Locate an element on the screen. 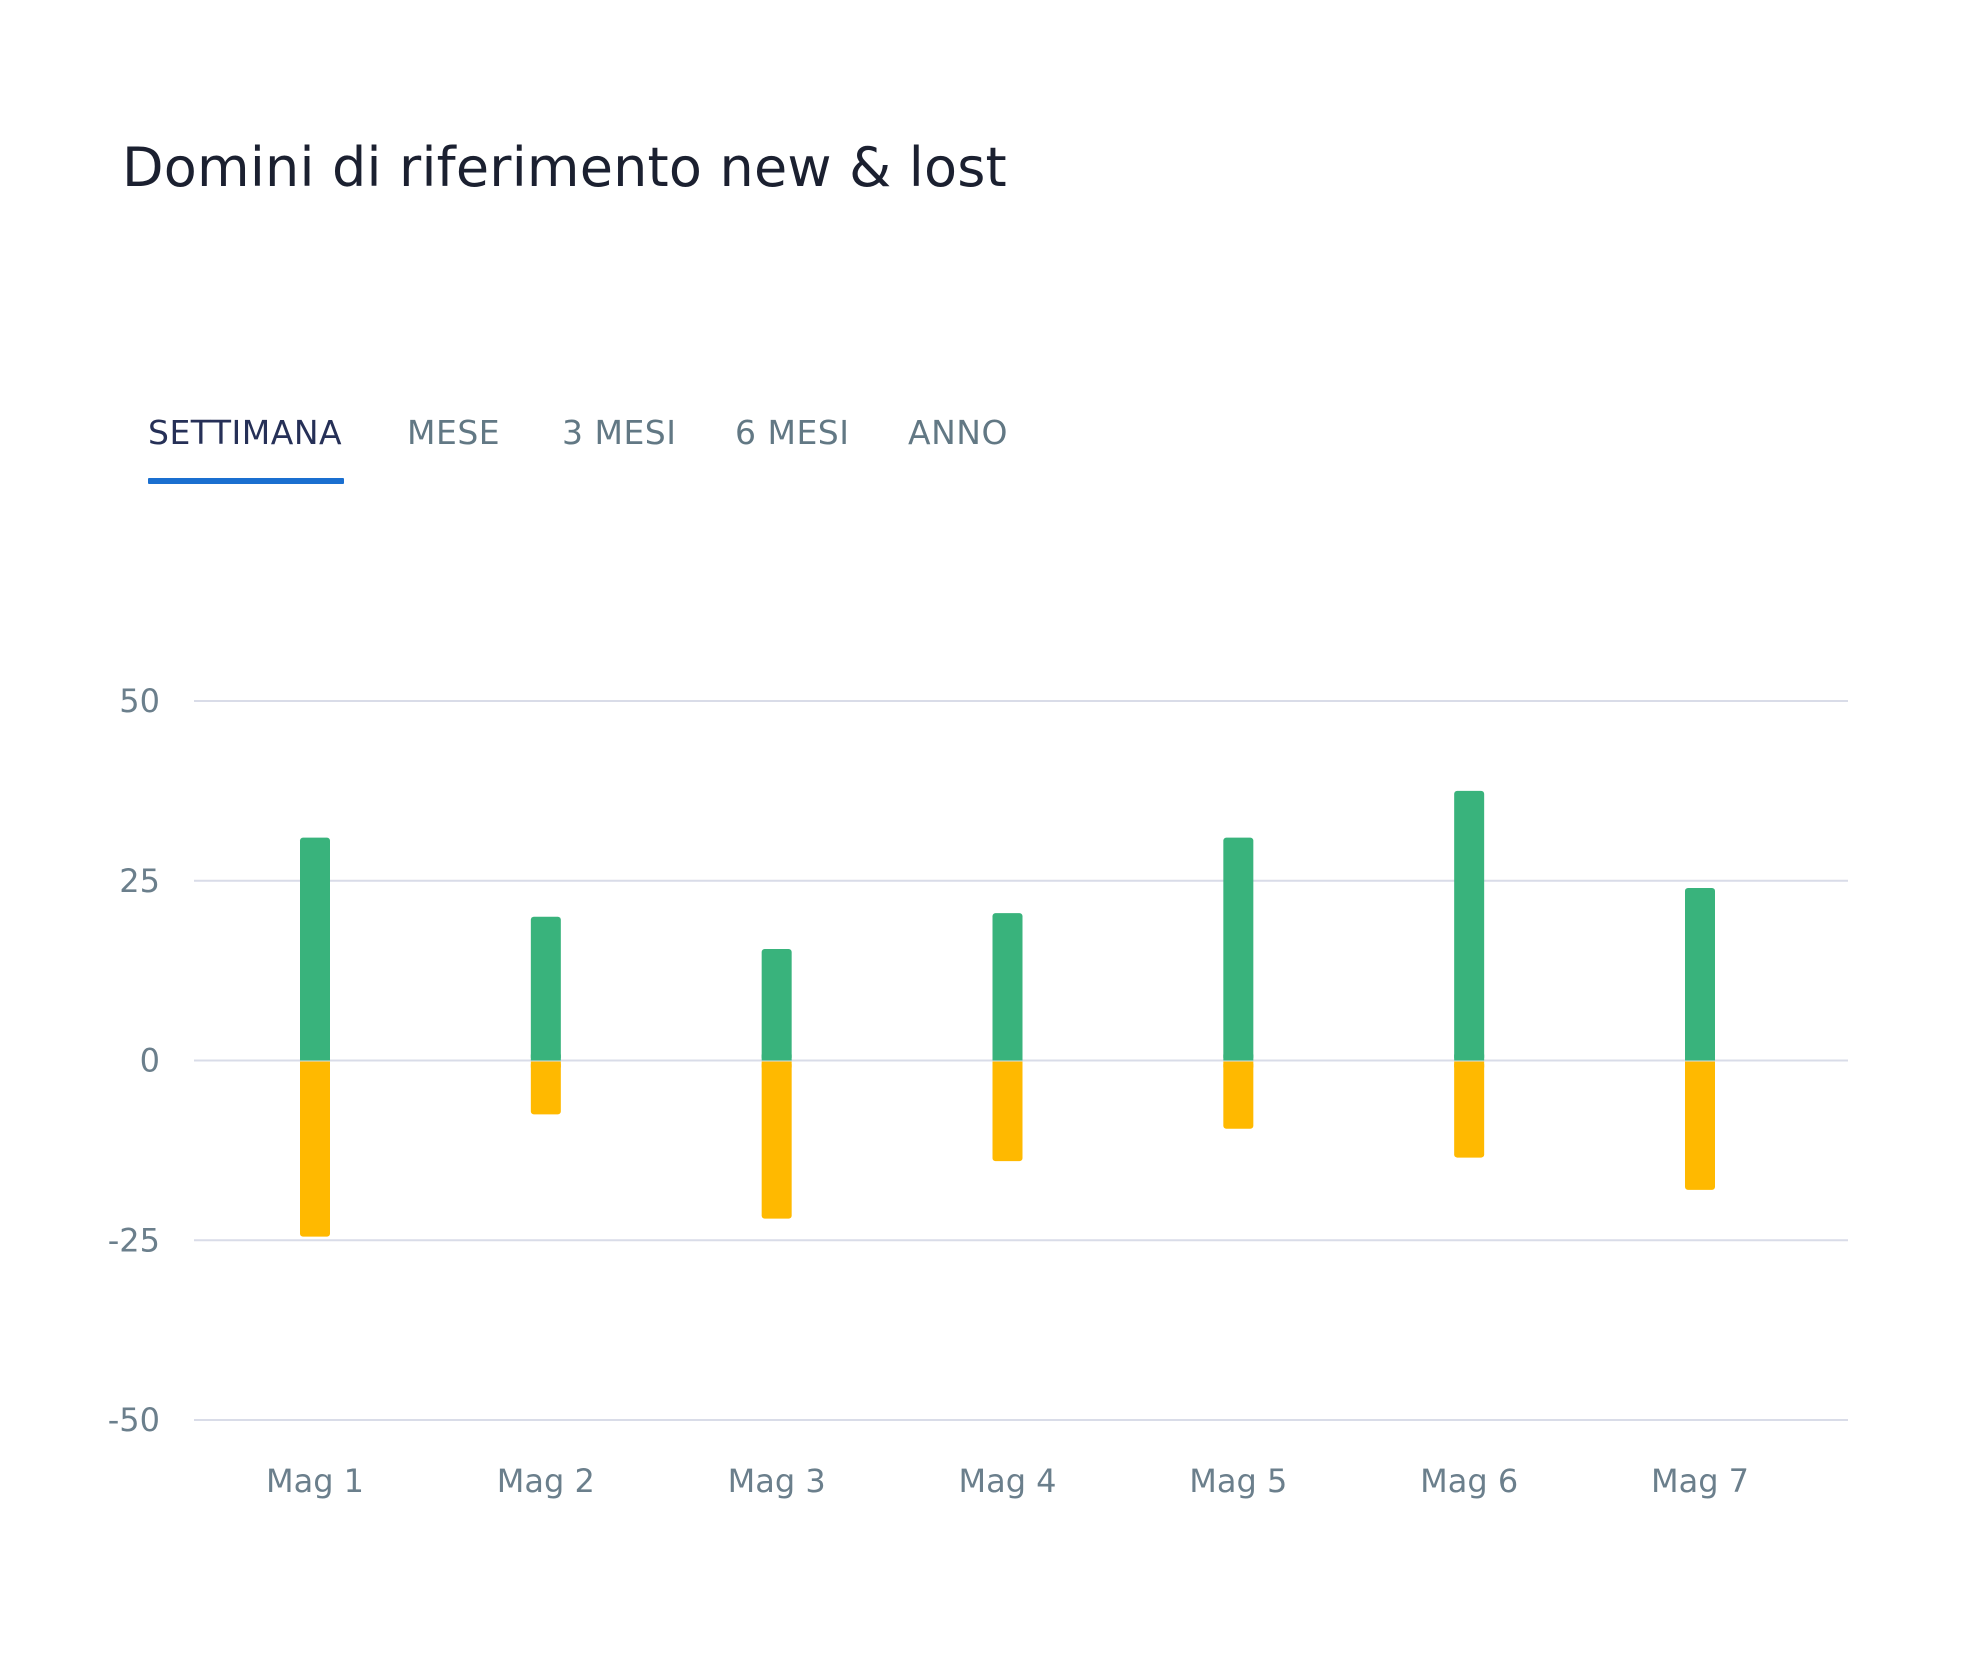 This screenshot has height=1668, width=1977. y-axis-labels: 50 25 0 -25 -50 is located at coordinates (134, 1060).